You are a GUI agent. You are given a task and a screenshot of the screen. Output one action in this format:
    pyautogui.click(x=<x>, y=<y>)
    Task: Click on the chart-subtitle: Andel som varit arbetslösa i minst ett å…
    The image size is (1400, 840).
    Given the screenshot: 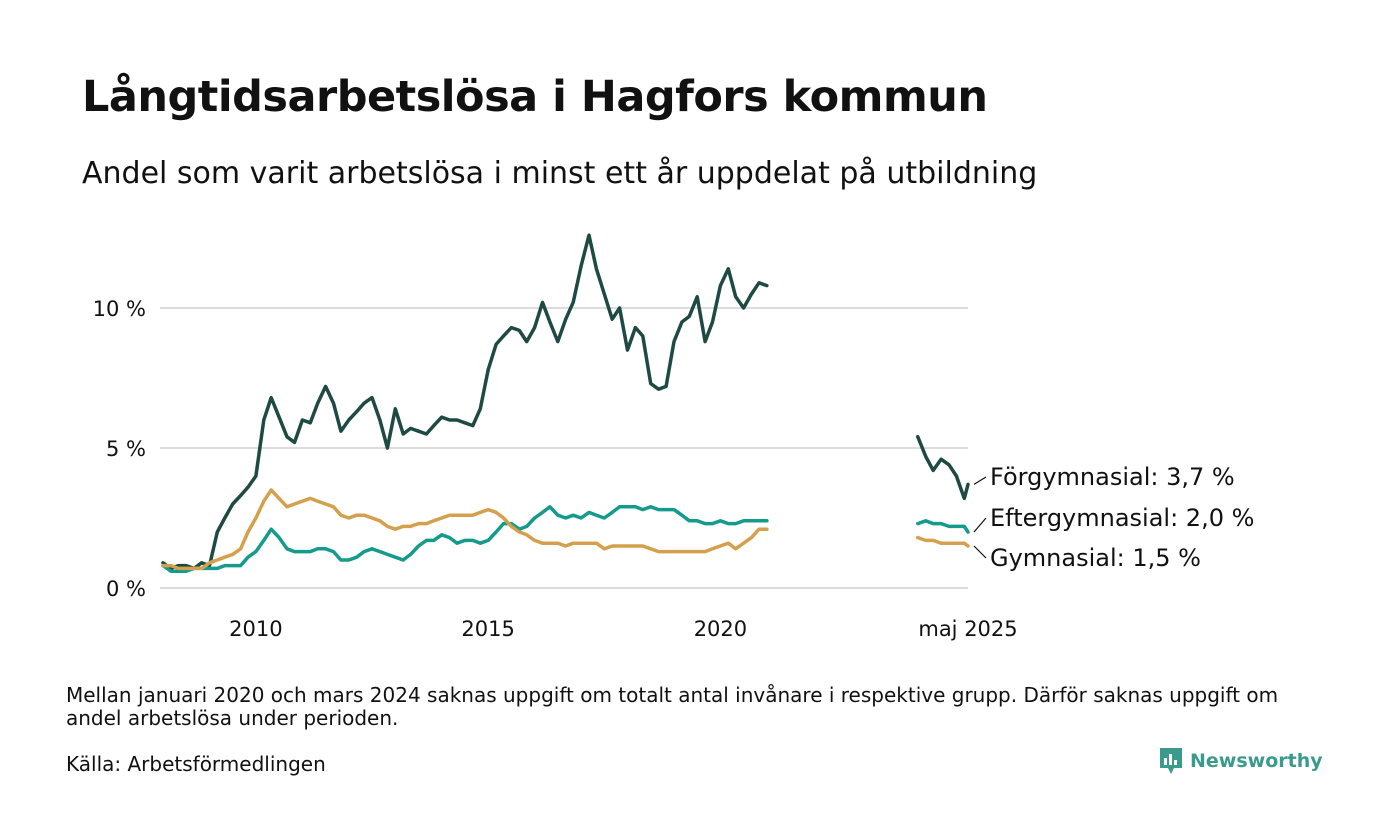 What is the action you would take?
    pyautogui.click(x=560, y=173)
    